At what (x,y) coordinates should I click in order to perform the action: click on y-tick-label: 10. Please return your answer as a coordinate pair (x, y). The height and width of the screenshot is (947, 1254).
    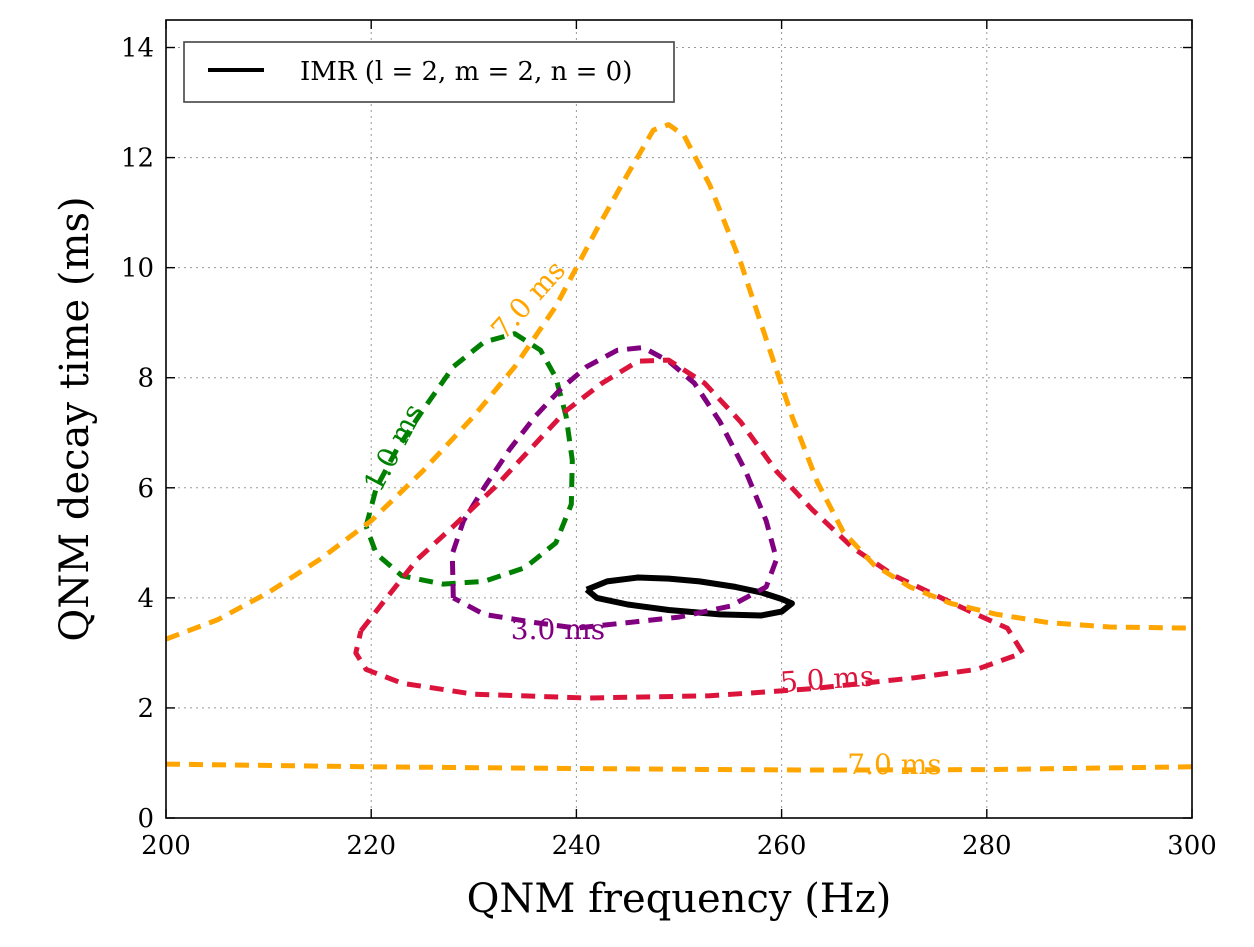
    Looking at the image, I should click on (137, 269).